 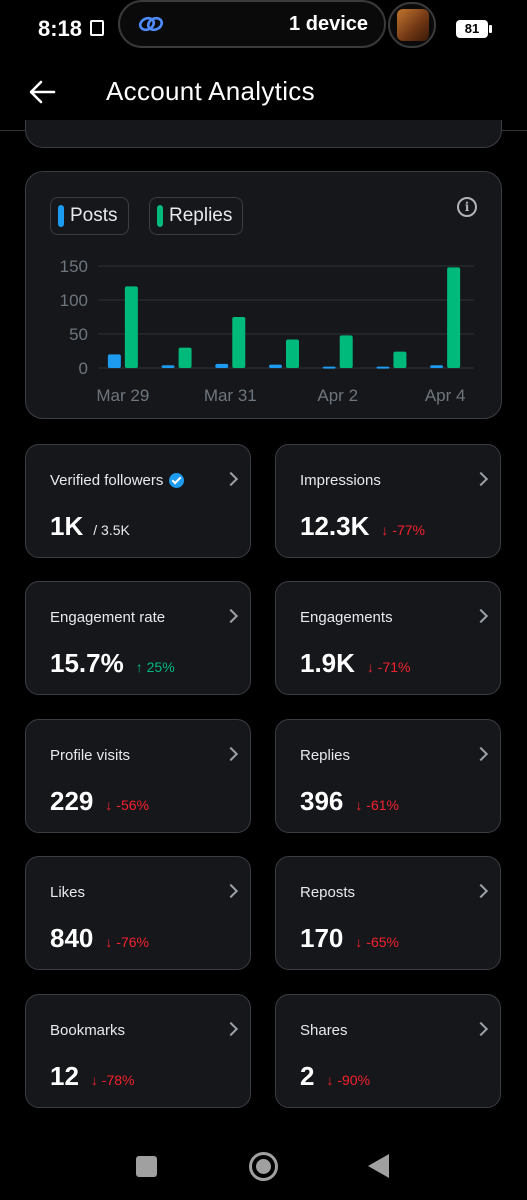 I want to click on x-tick-label: Apr 2, so click(x=337, y=395).